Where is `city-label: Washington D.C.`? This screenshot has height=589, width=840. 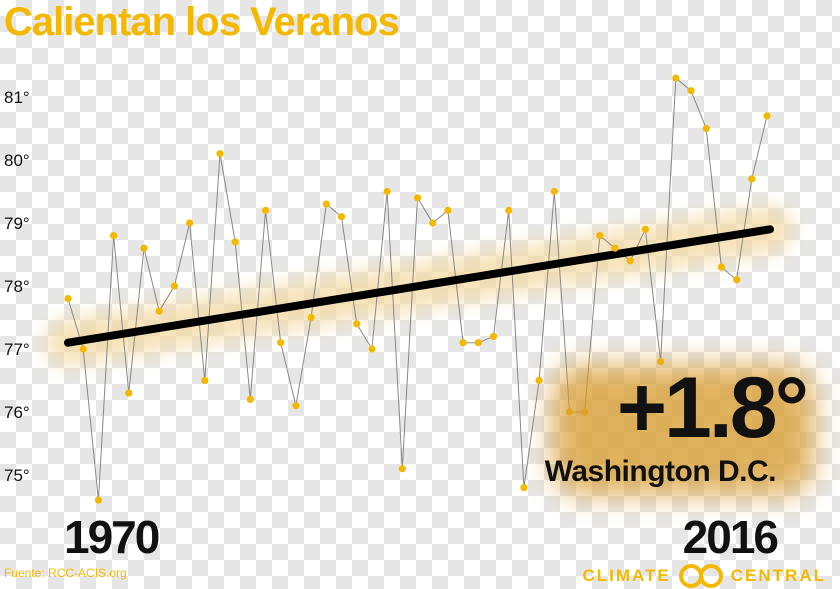
city-label: Washington D.C. is located at coordinates (660, 471).